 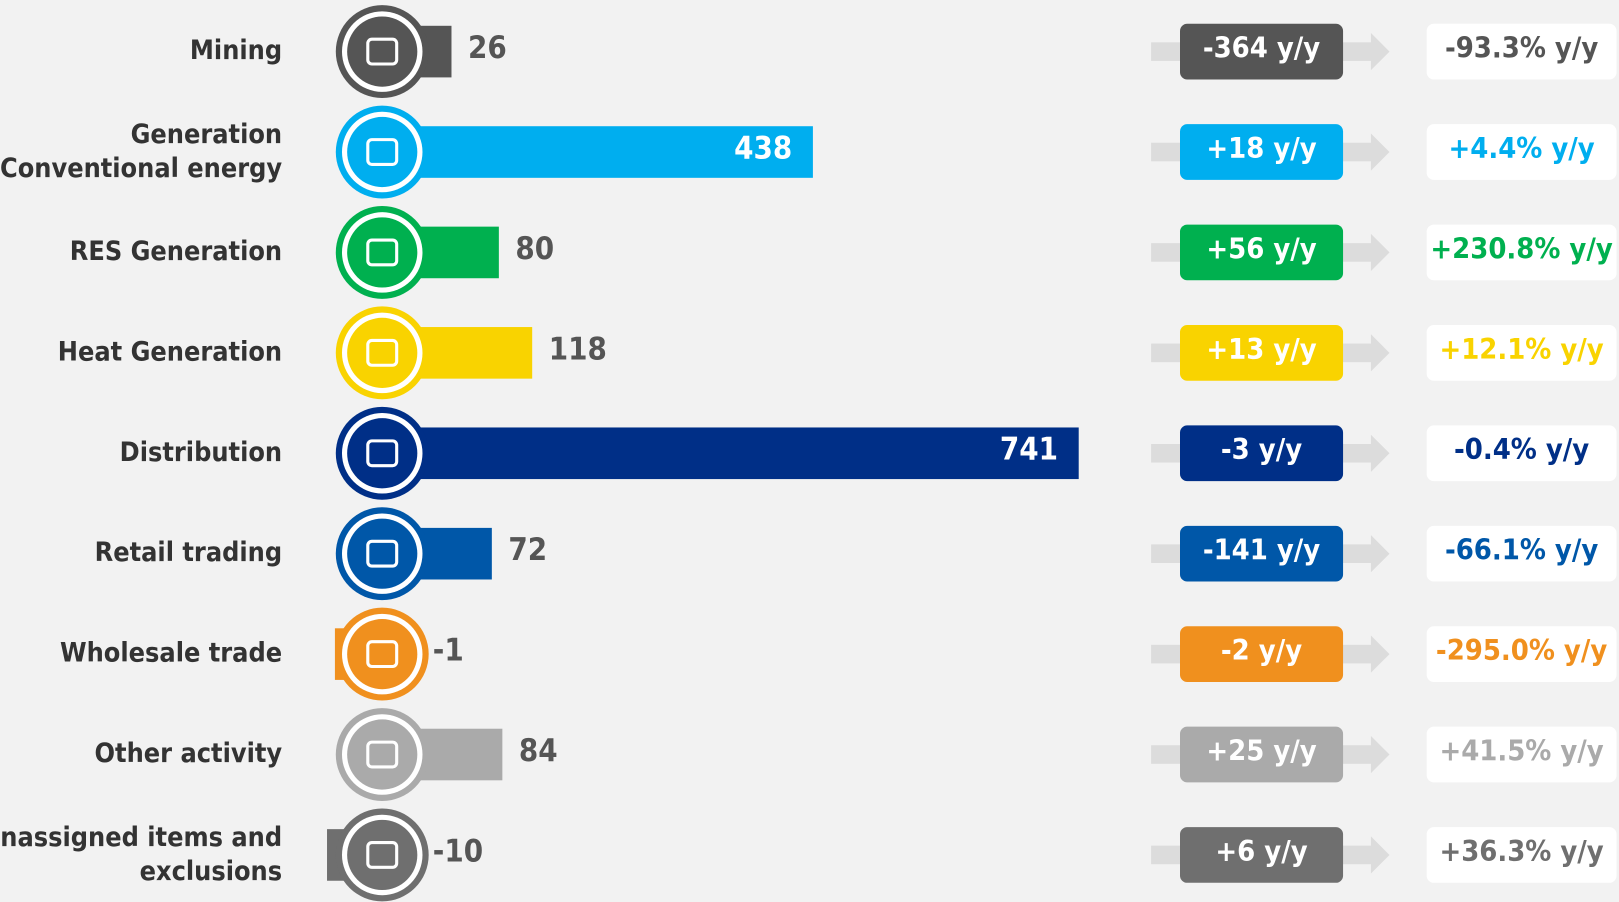 I want to click on yoy-change: -3 y/y, so click(x=1261, y=449).